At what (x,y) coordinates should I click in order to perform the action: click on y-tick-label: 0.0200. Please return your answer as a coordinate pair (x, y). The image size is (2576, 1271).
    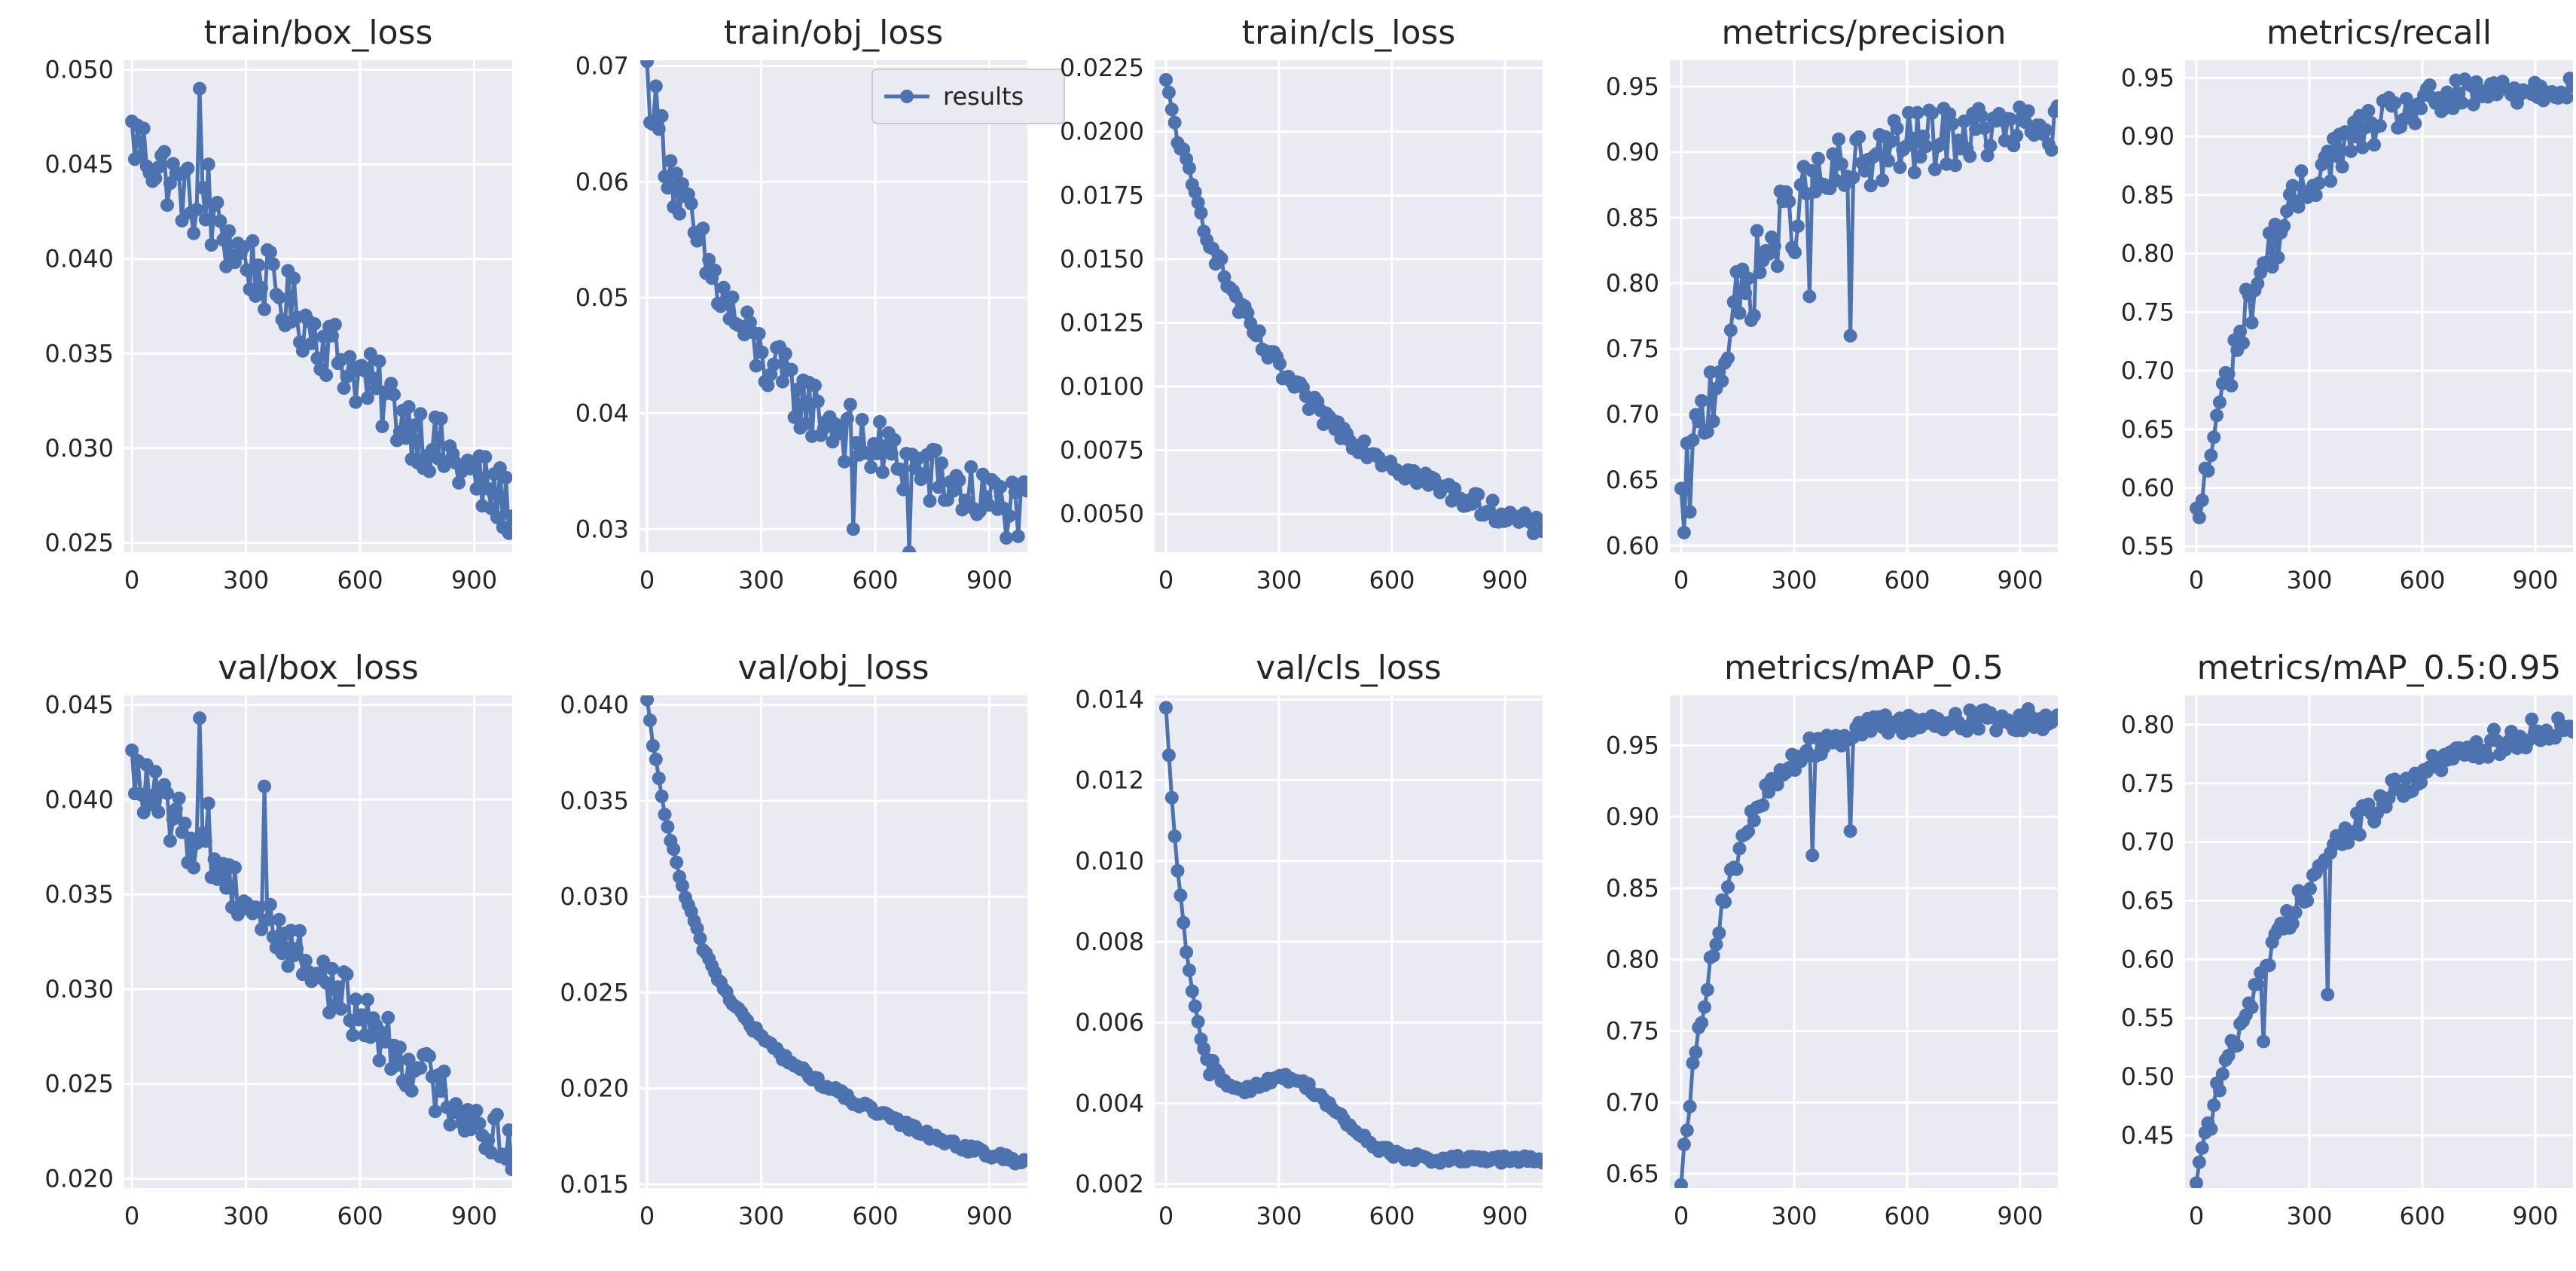
    Looking at the image, I should click on (1102, 132).